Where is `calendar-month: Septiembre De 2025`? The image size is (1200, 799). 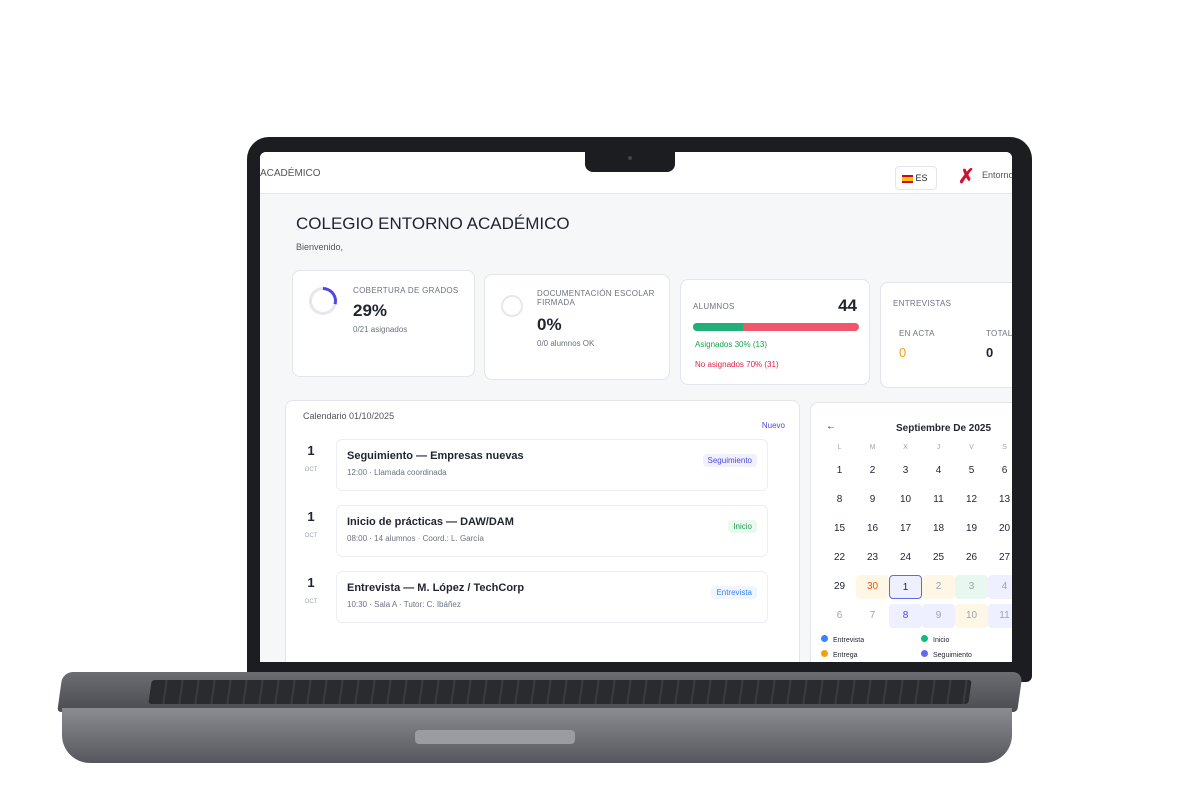
calendar-month: Septiembre De 2025 is located at coordinates (944, 428).